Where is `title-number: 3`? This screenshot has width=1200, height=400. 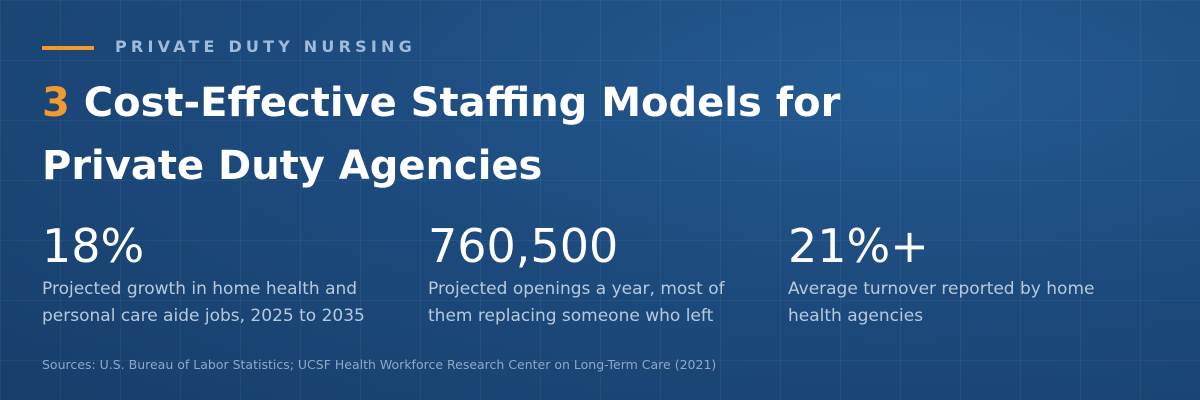
title-number: 3 is located at coordinates (56, 103).